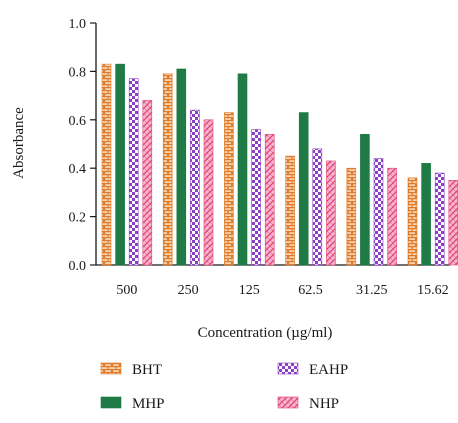  What do you see at coordinates (331, 213) in the screenshot?
I see `bar-nhp-62.5` at bounding box center [331, 213].